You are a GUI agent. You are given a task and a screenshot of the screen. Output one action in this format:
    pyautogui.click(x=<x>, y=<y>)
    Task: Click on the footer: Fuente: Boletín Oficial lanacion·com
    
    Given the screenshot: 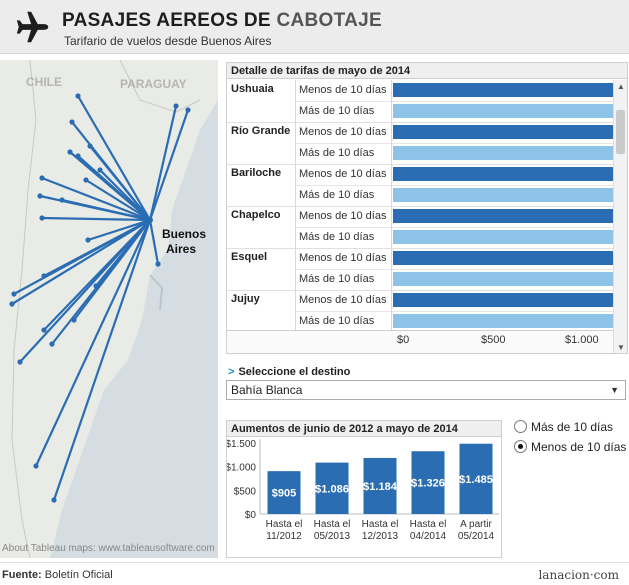 What is the action you would take?
    pyautogui.click(x=314, y=573)
    